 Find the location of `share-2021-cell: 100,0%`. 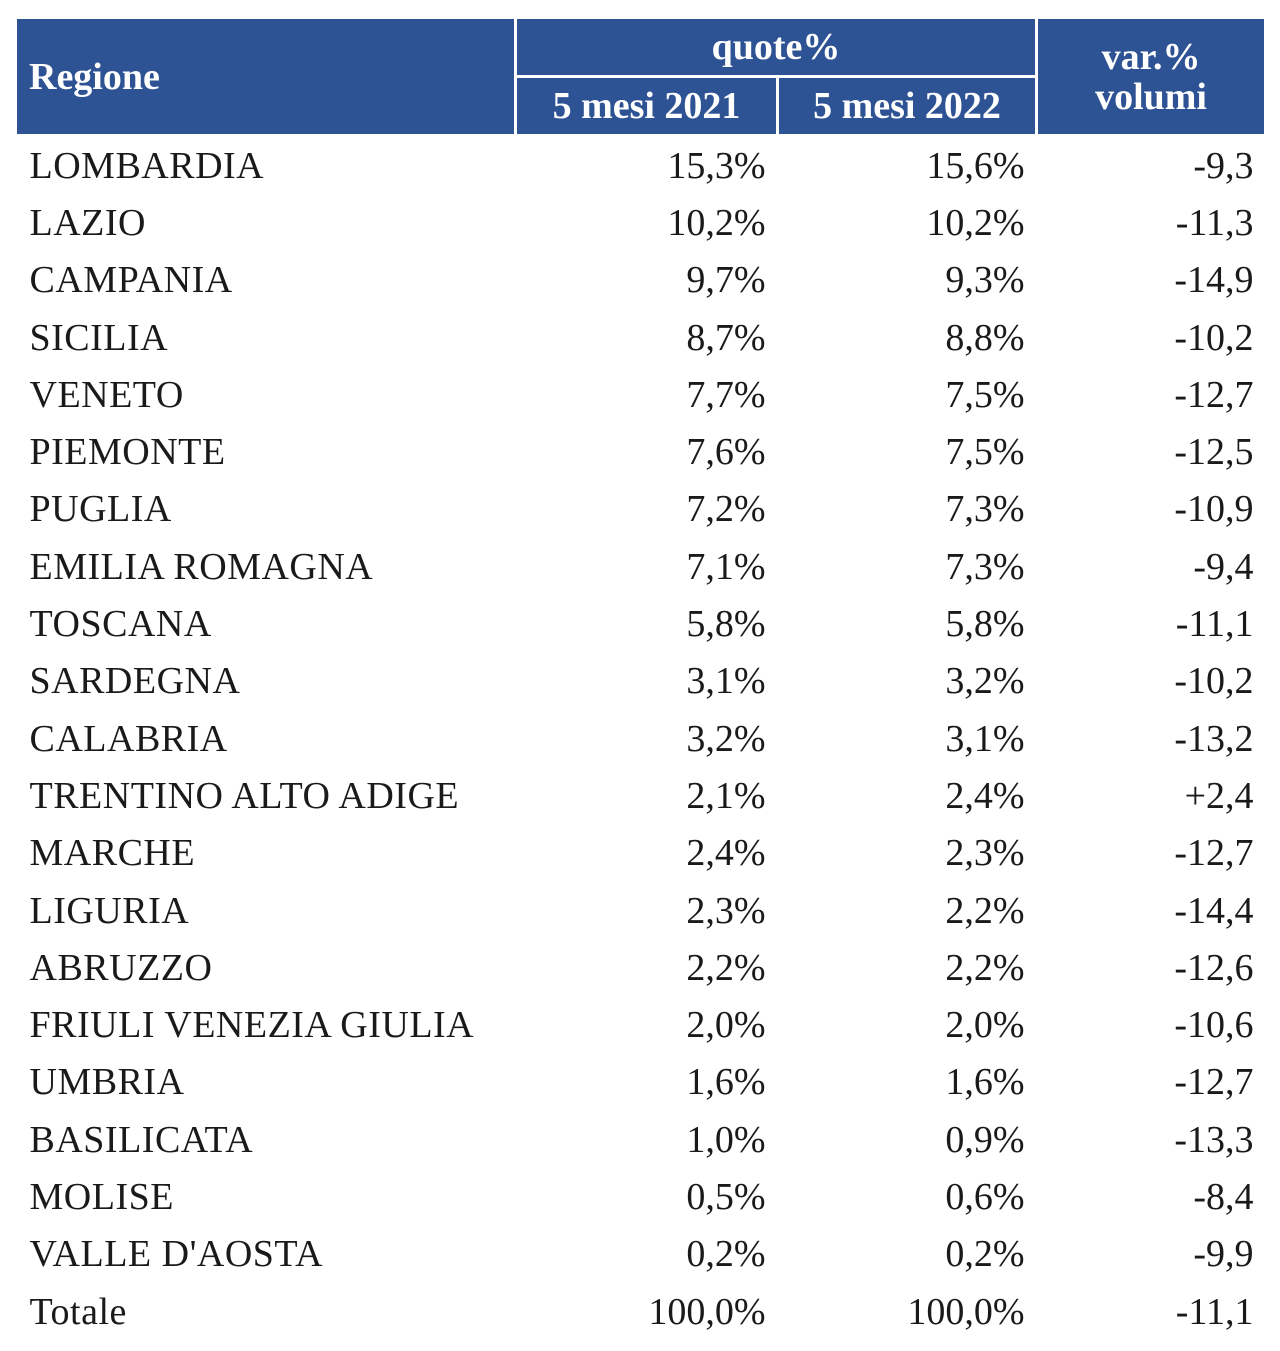

share-2021-cell: 100,0% is located at coordinates (707, 1311).